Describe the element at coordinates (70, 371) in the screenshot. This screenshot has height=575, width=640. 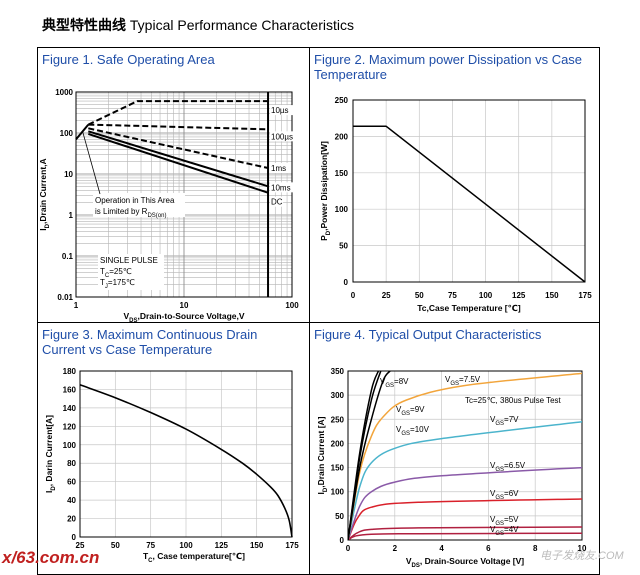
I see `id-y-tick: 180` at that location.